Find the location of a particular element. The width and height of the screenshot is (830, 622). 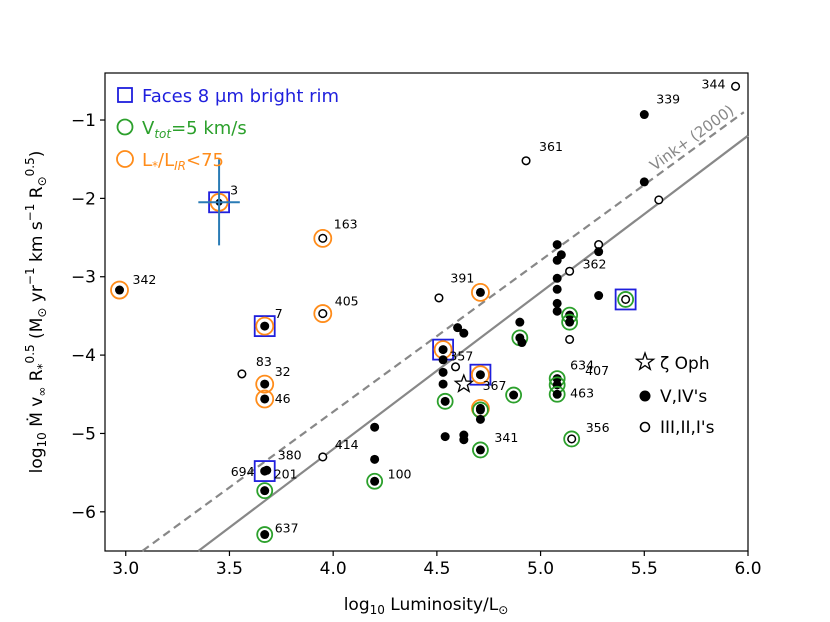

legend-zeta-text: ζ Oph is located at coordinates (685, 364).